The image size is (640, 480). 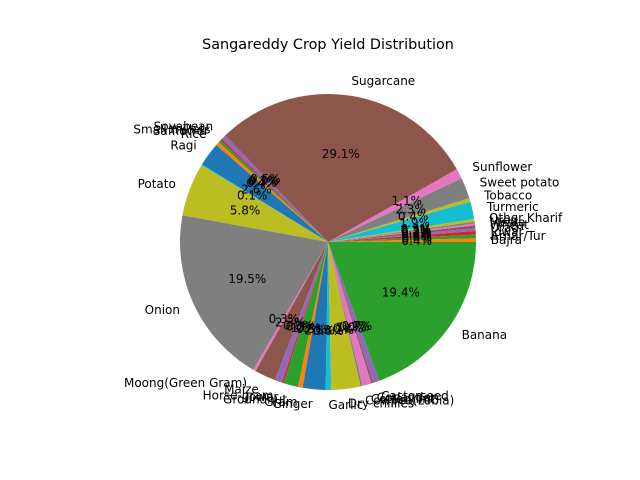 I want to click on slice-percent-tobacco-9: 0.4%, so click(x=413, y=217).